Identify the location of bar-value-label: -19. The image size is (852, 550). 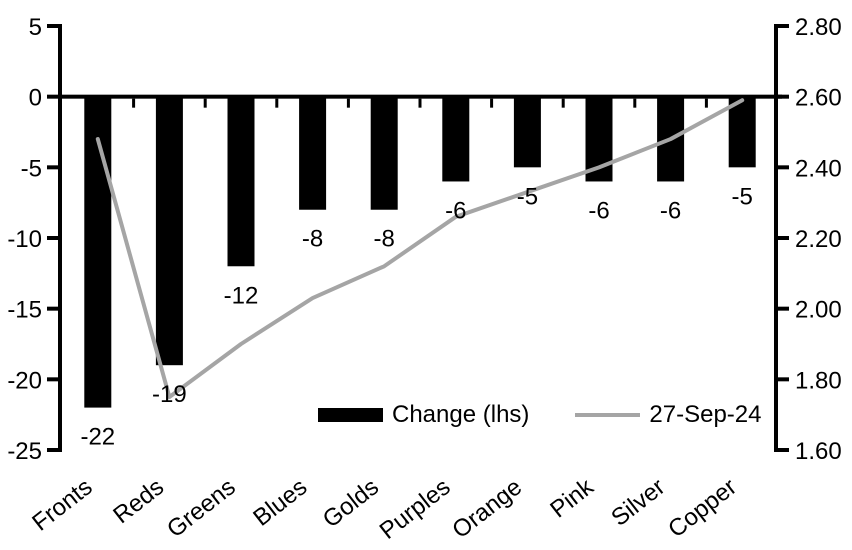
(169, 394).